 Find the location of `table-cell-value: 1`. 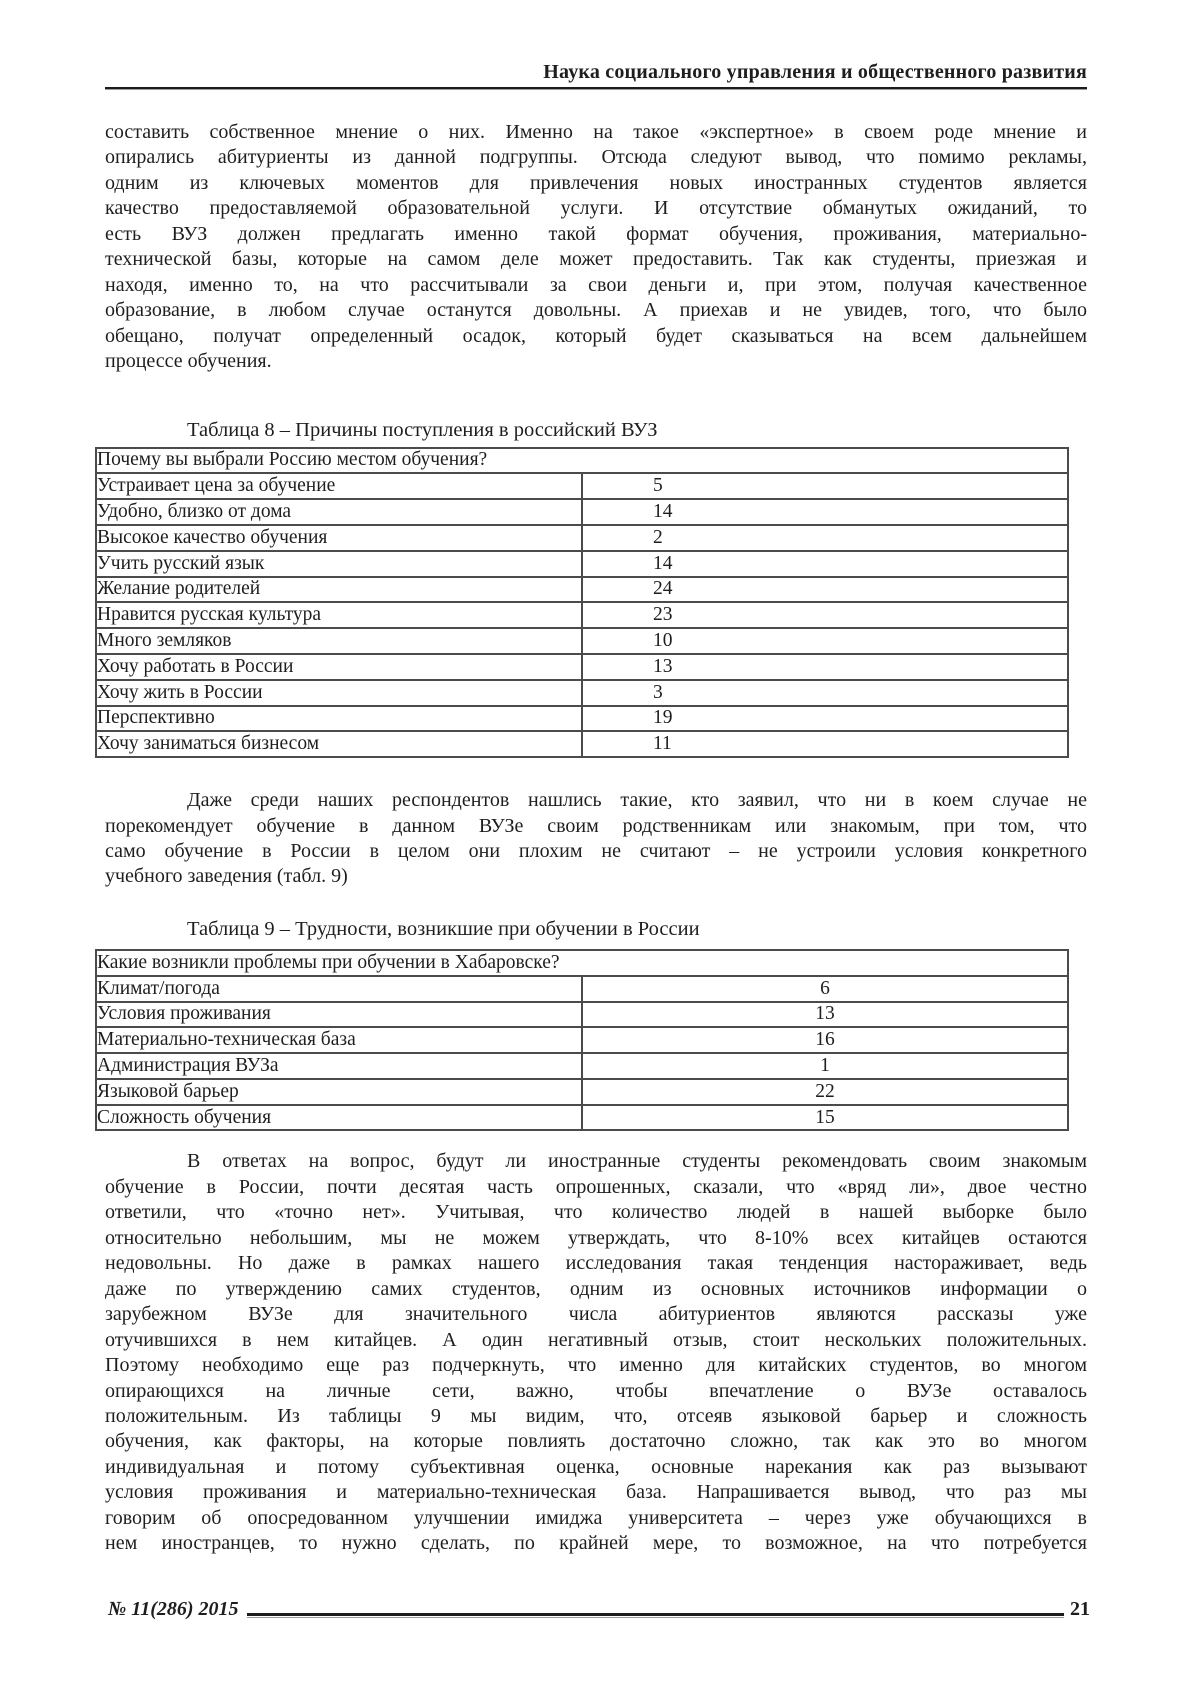

table-cell-value: 1 is located at coordinates (825, 1066).